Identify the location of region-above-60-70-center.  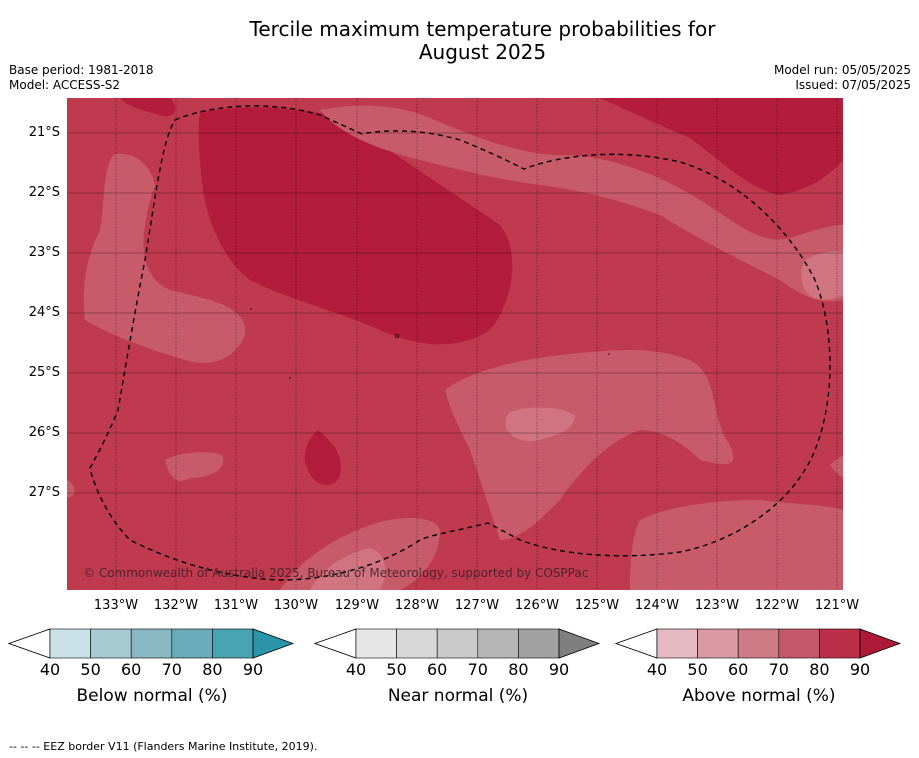
(589, 445).